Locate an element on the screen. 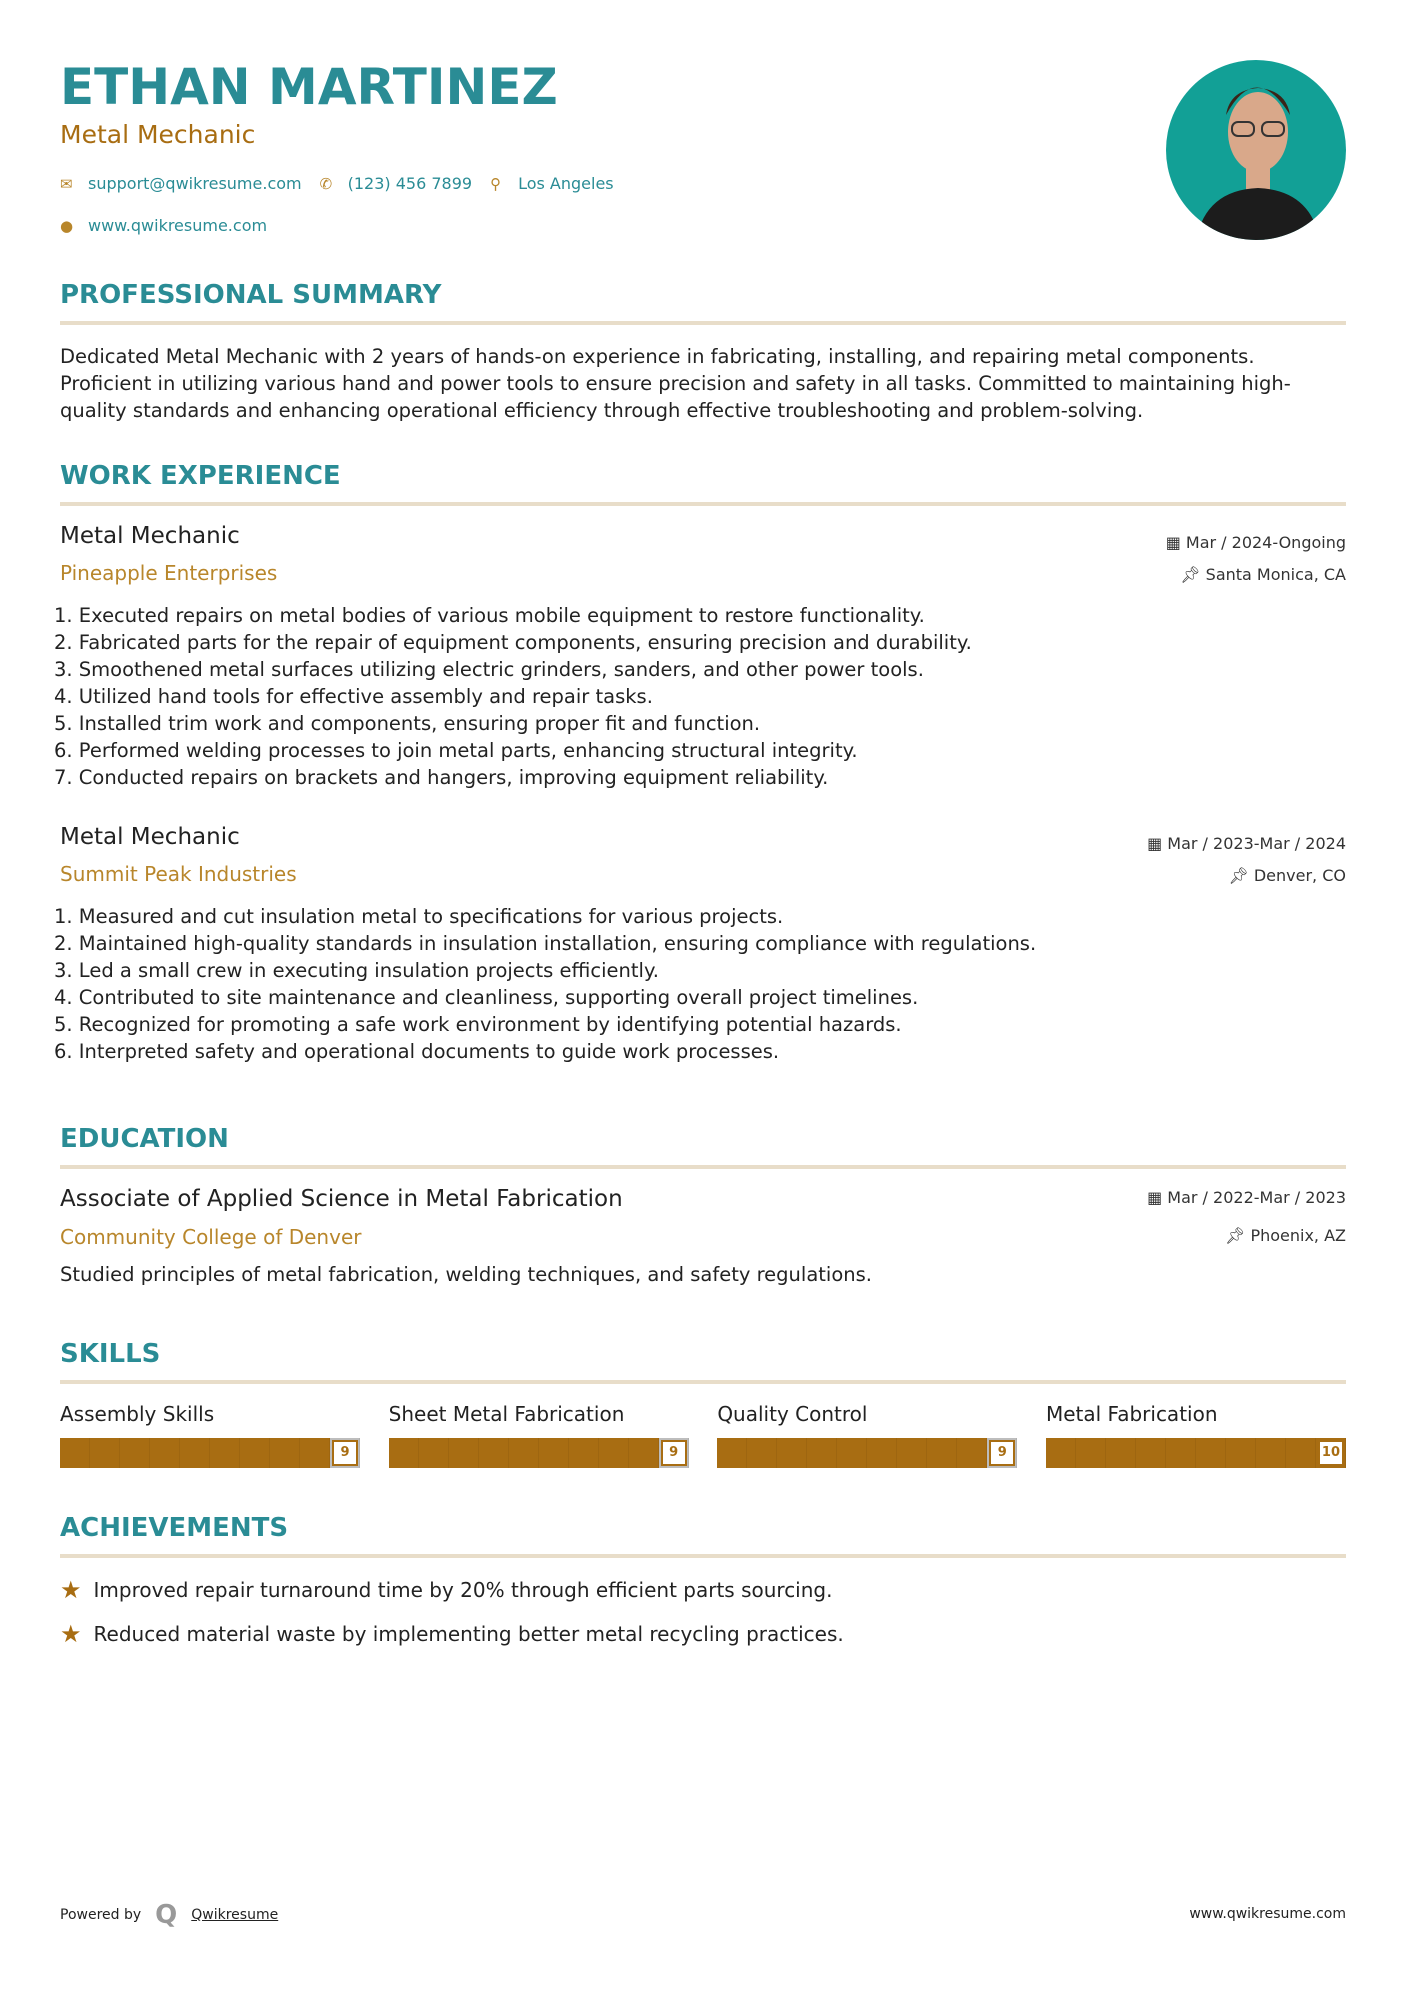 Image resolution: width=1407 pixels, height=1990 pixels. dates-text: Mar / 2023-Mar / 2024 is located at coordinates (1256, 843).